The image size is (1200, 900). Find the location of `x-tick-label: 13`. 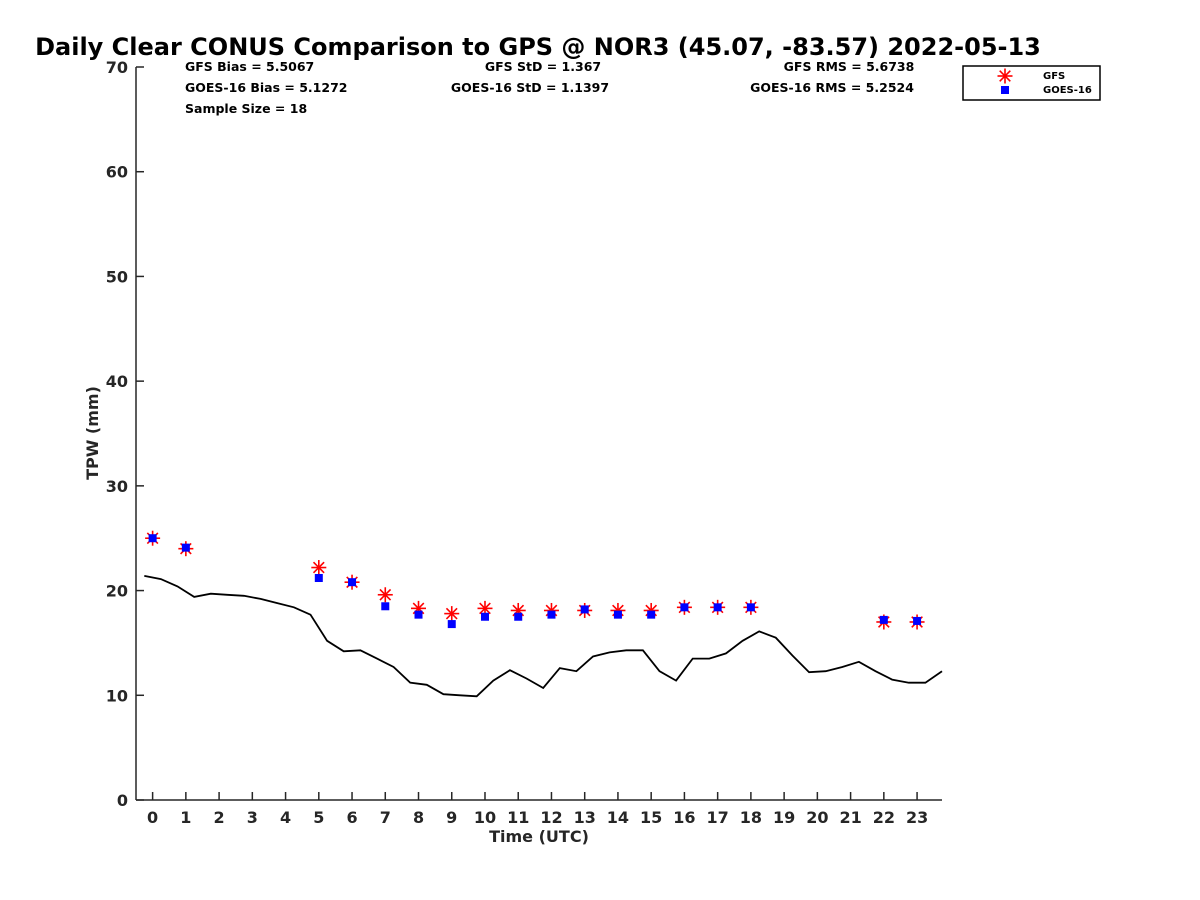

x-tick-label: 13 is located at coordinates (585, 817).